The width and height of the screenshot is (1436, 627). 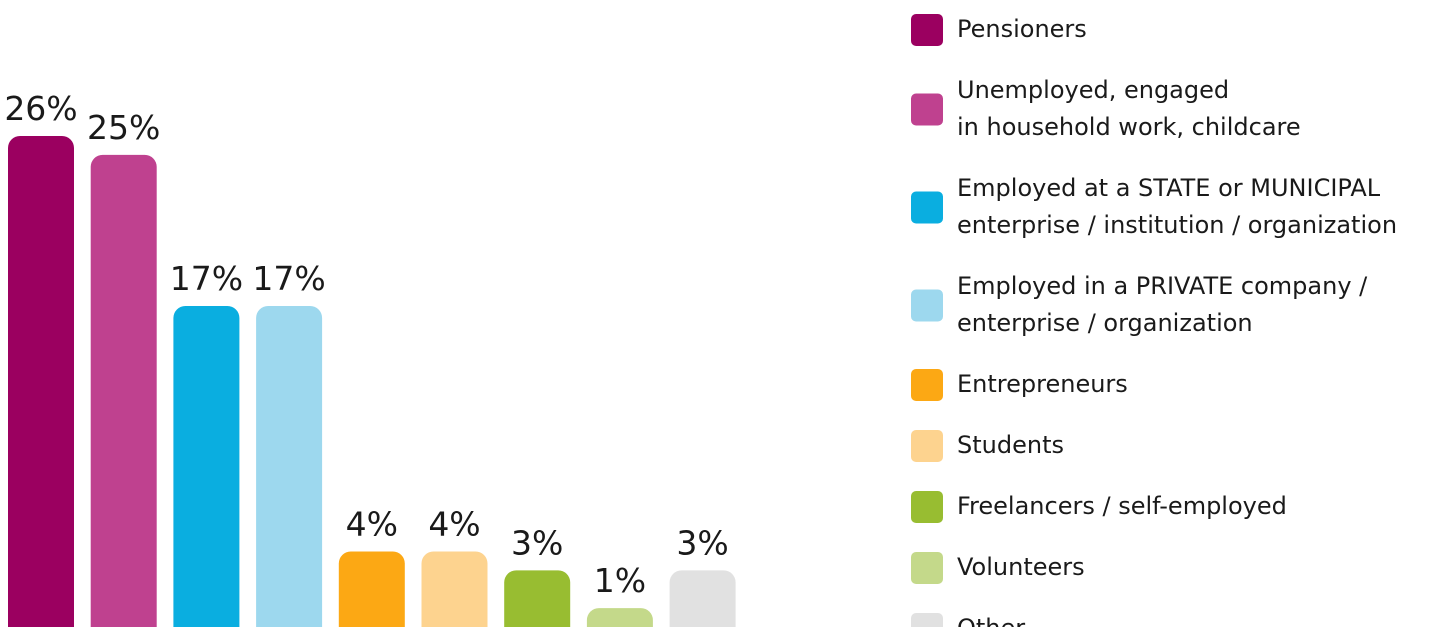 I want to click on value-label: 25%, so click(x=123, y=127).